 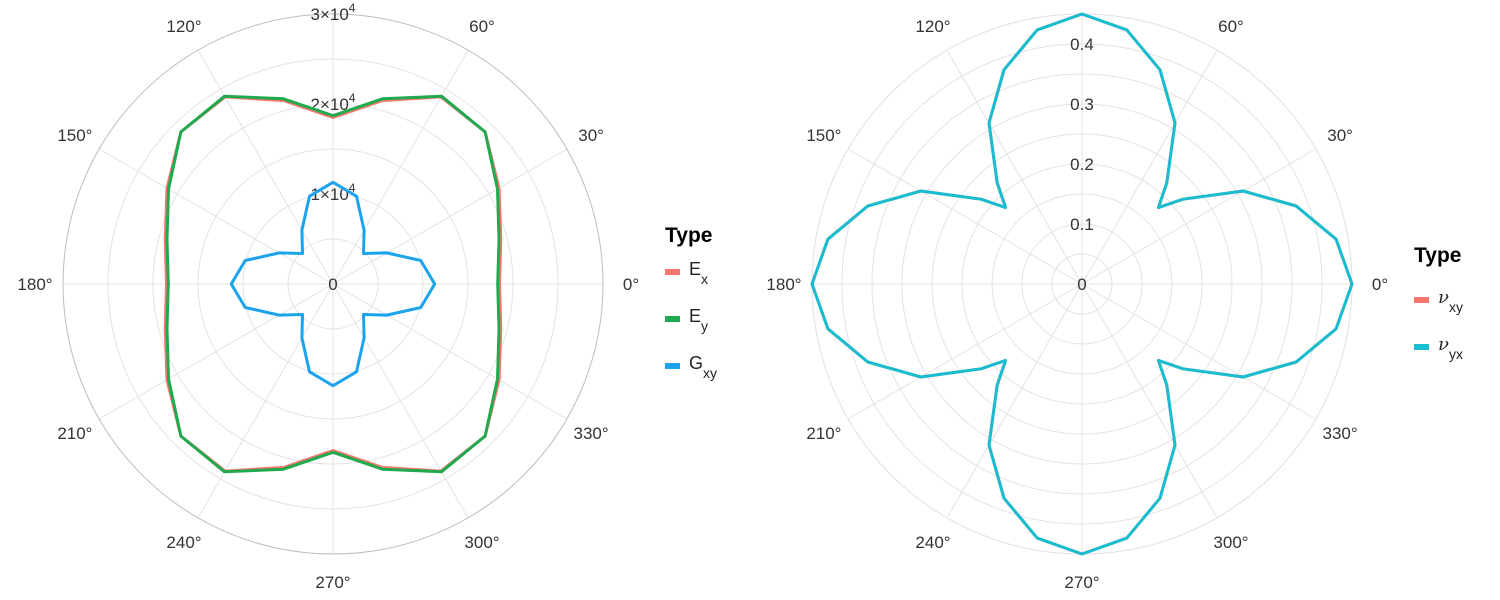 I want to click on radial-tick-label: 0.1, so click(x=1082, y=224).